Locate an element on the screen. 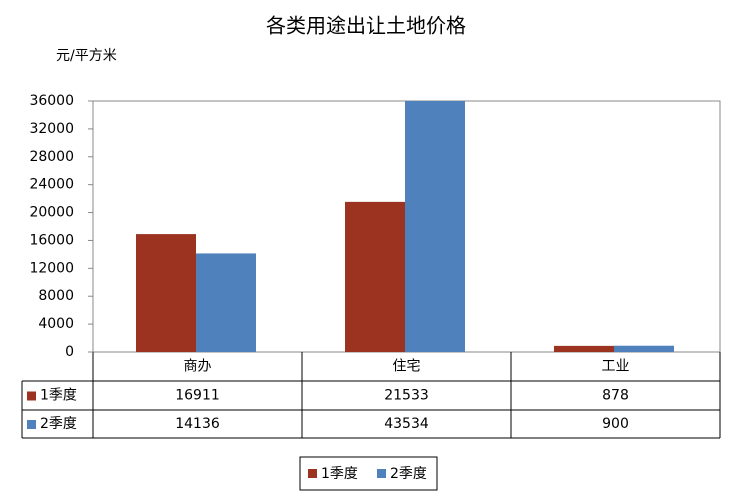  y-tick-label: 28000 is located at coordinates (51, 157).